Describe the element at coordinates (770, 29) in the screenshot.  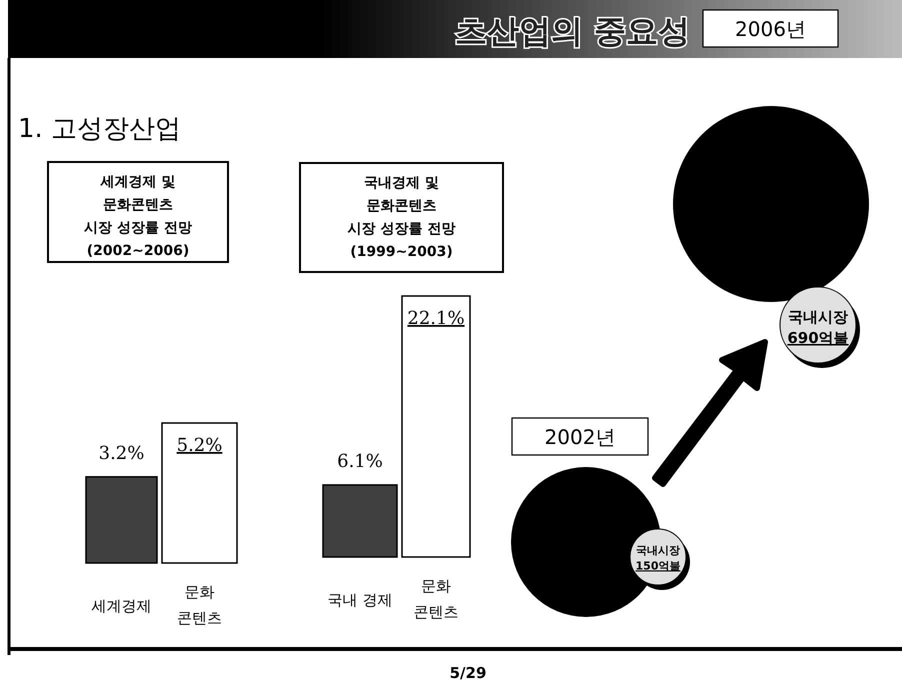
I see `text: 2006년` at that location.